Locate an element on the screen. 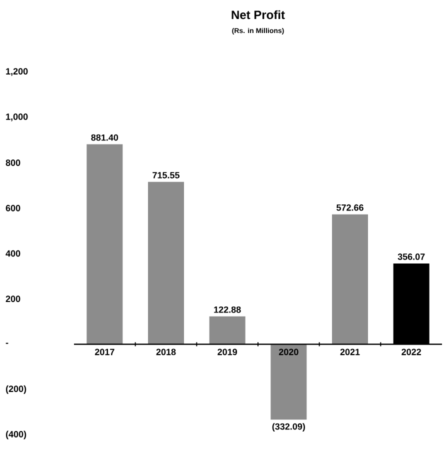 The height and width of the screenshot is (468, 448). x-tick-label: 2022 is located at coordinates (411, 352).